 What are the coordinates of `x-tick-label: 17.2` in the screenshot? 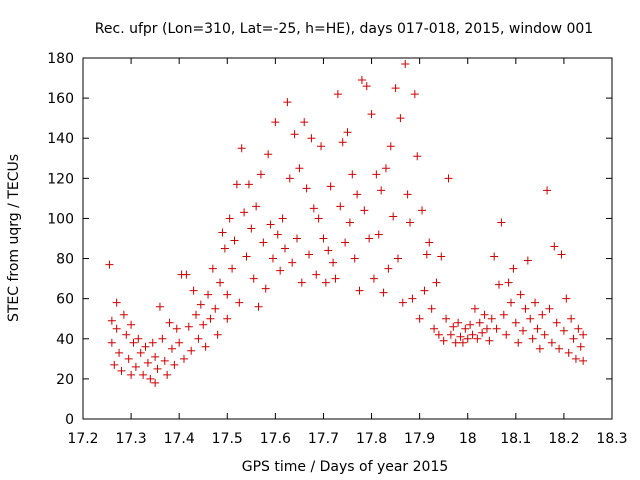 It's located at (82, 439).